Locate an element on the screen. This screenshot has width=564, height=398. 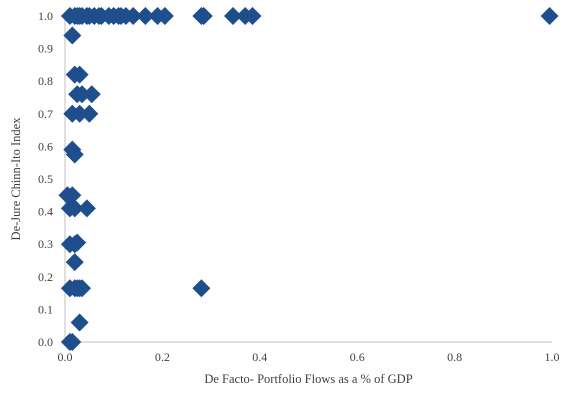
y-tick-label: 0.1 is located at coordinates (45, 309).